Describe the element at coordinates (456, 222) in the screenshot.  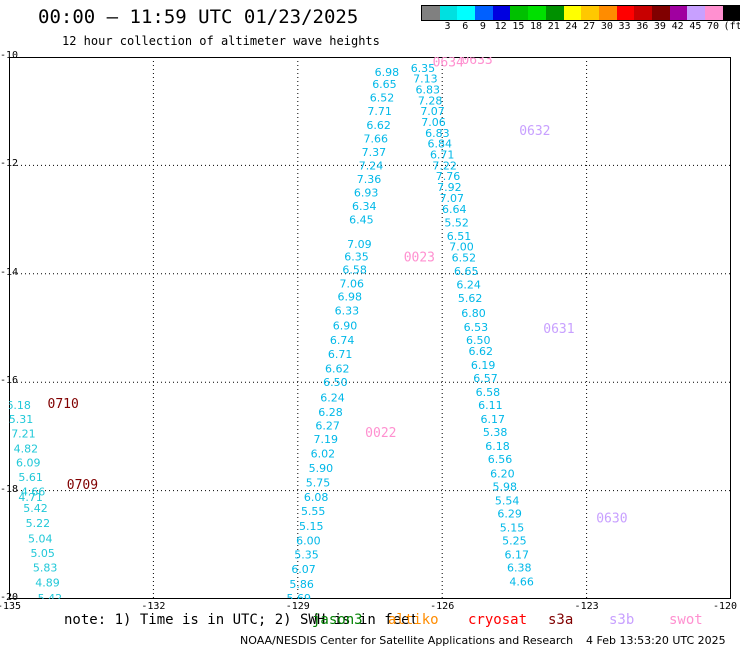
I see `swh-value-descending: 5.52` at that location.